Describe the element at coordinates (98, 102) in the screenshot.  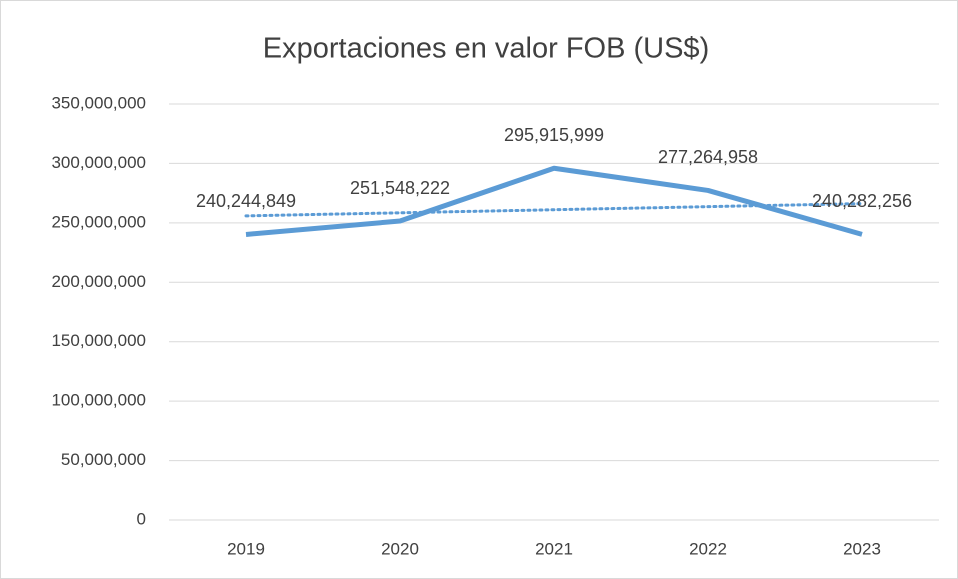
I see `y-tick-label: 350,000,000` at that location.